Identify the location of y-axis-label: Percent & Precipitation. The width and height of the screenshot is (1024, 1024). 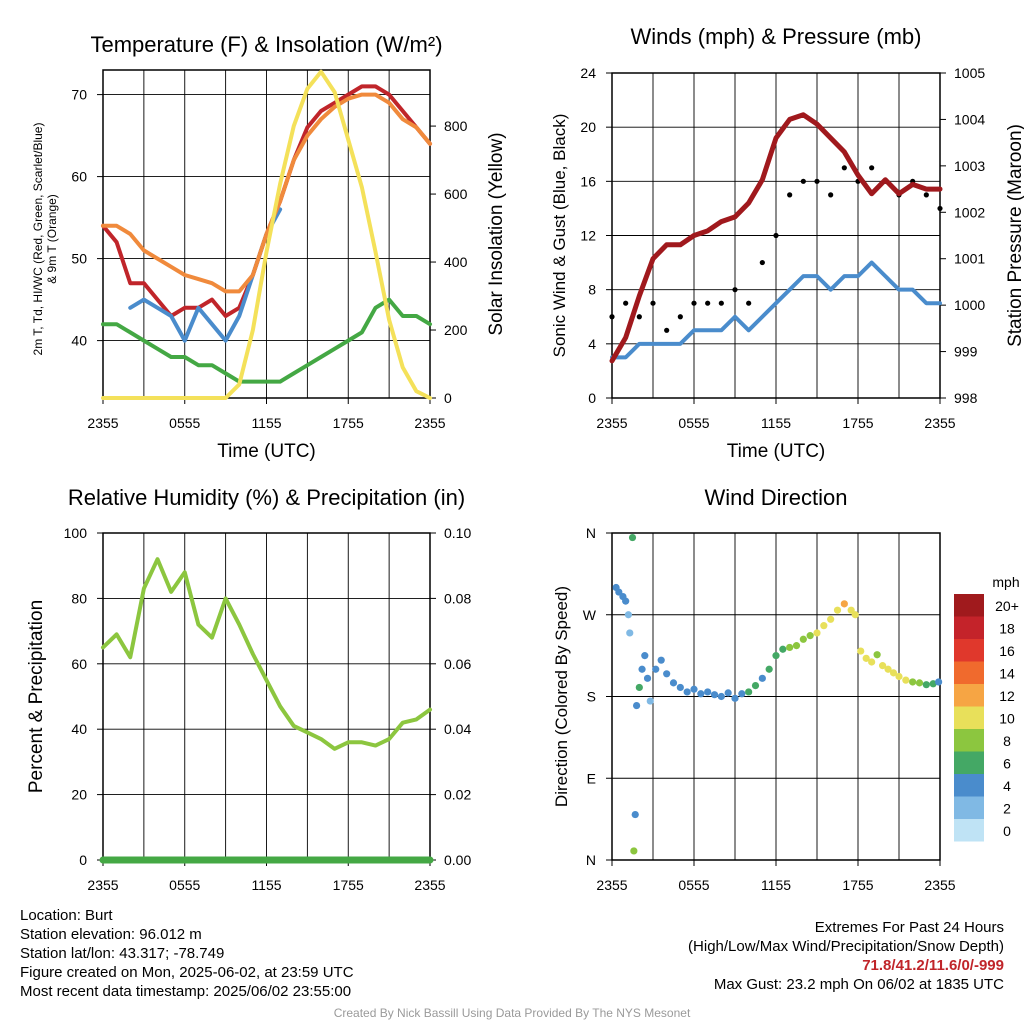
(36, 696).